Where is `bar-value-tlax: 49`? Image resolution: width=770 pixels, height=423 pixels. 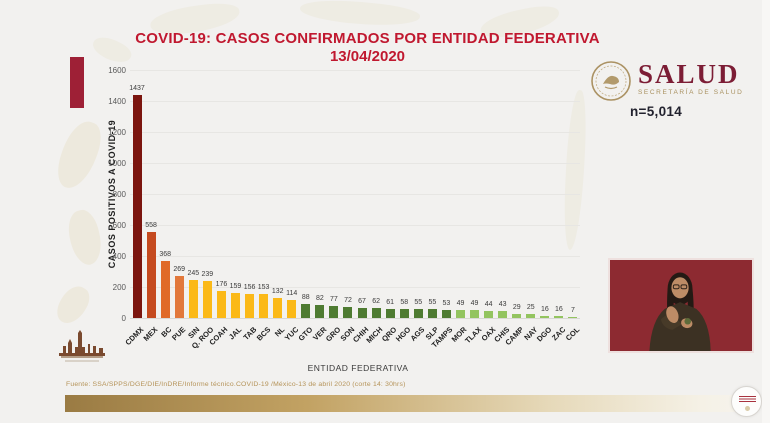 bar-value-tlax: 49 is located at coordinates (474, 304).